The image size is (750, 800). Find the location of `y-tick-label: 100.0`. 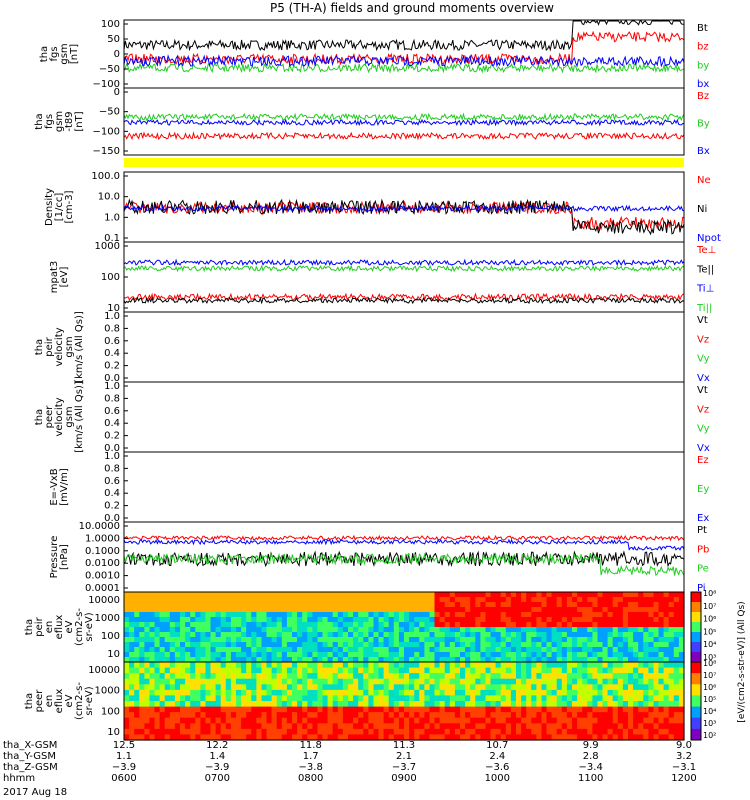

y-tick-label: 100.0 is located at coordinates (105, 176).